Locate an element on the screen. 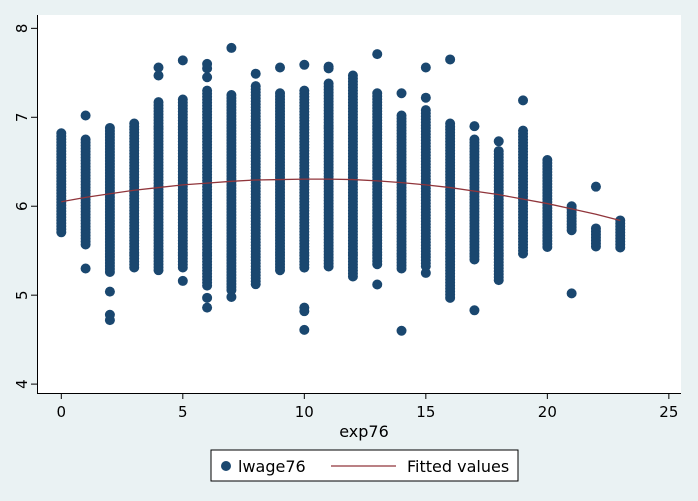 The image size is (698, 501). y-tick-label: 6 is located at coordinates (22, 206).